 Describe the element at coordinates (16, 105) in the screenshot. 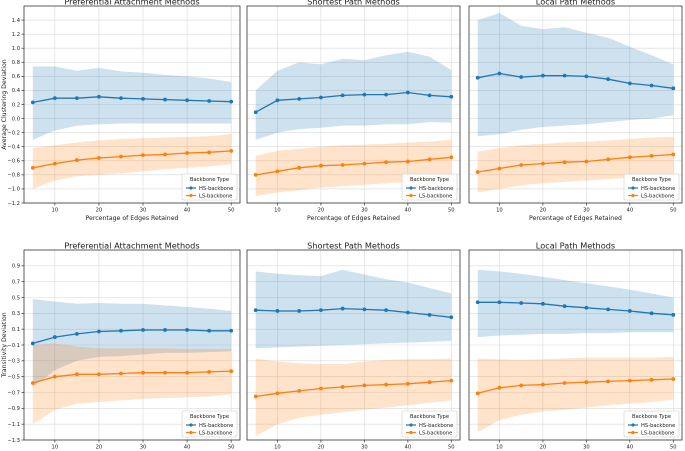

I see `y-tick-label: 0.2` at that location.